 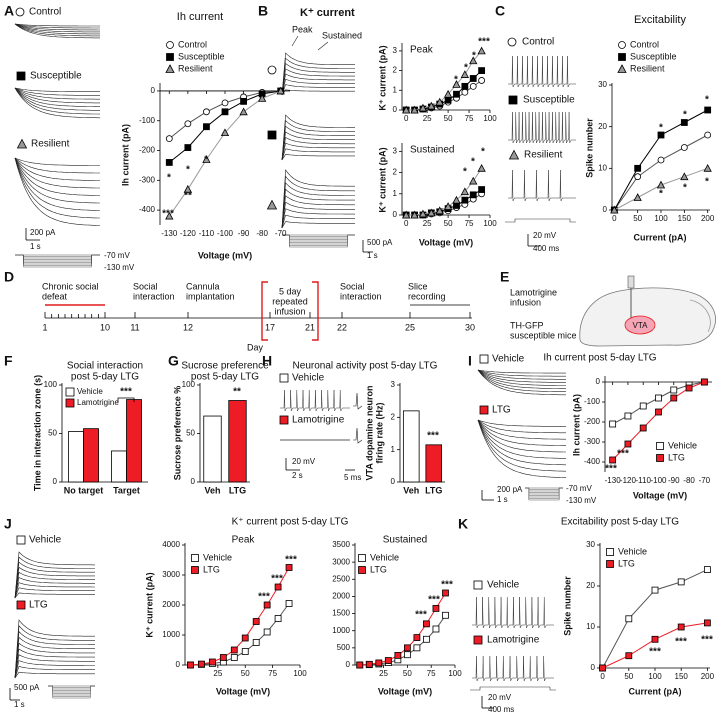 I want to click on protocol, so click(x=540, y=220).